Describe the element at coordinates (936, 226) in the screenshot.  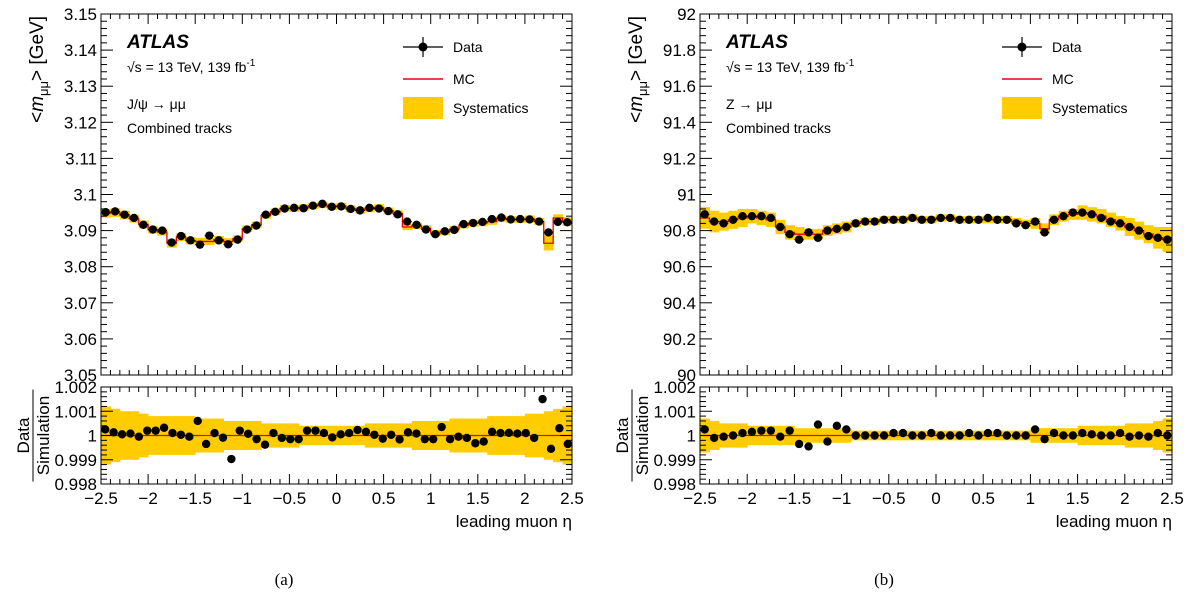
I see `data-series` at that location.